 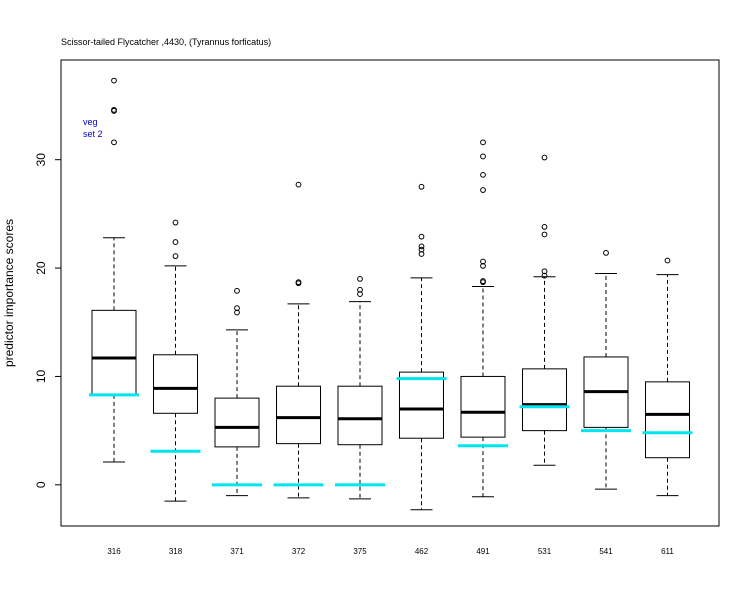 What do you see at coordinates (390, 551) in the screenshot?
I see `x-axis: 316 318 371 372 375 462 491 531 541 611` at bounding box center [390, 551].